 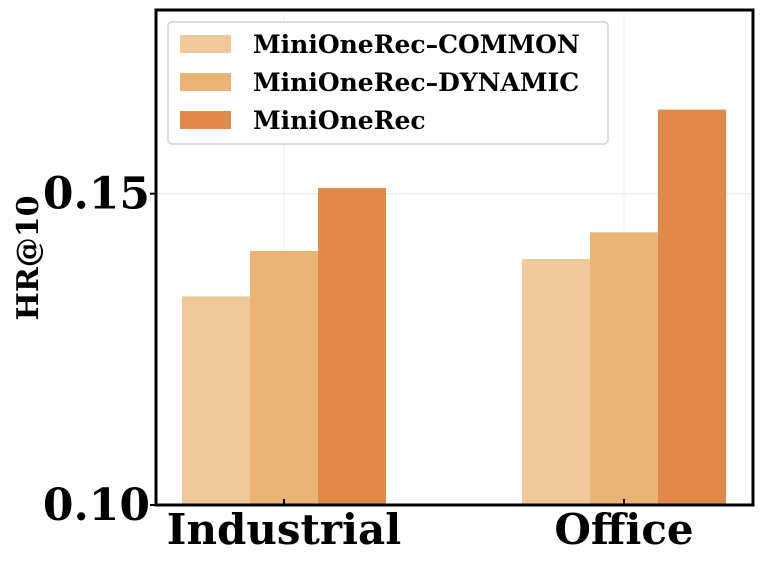 I want to click on legend-label-minionerec: MiniOneRec, so click(x=339, y=120).